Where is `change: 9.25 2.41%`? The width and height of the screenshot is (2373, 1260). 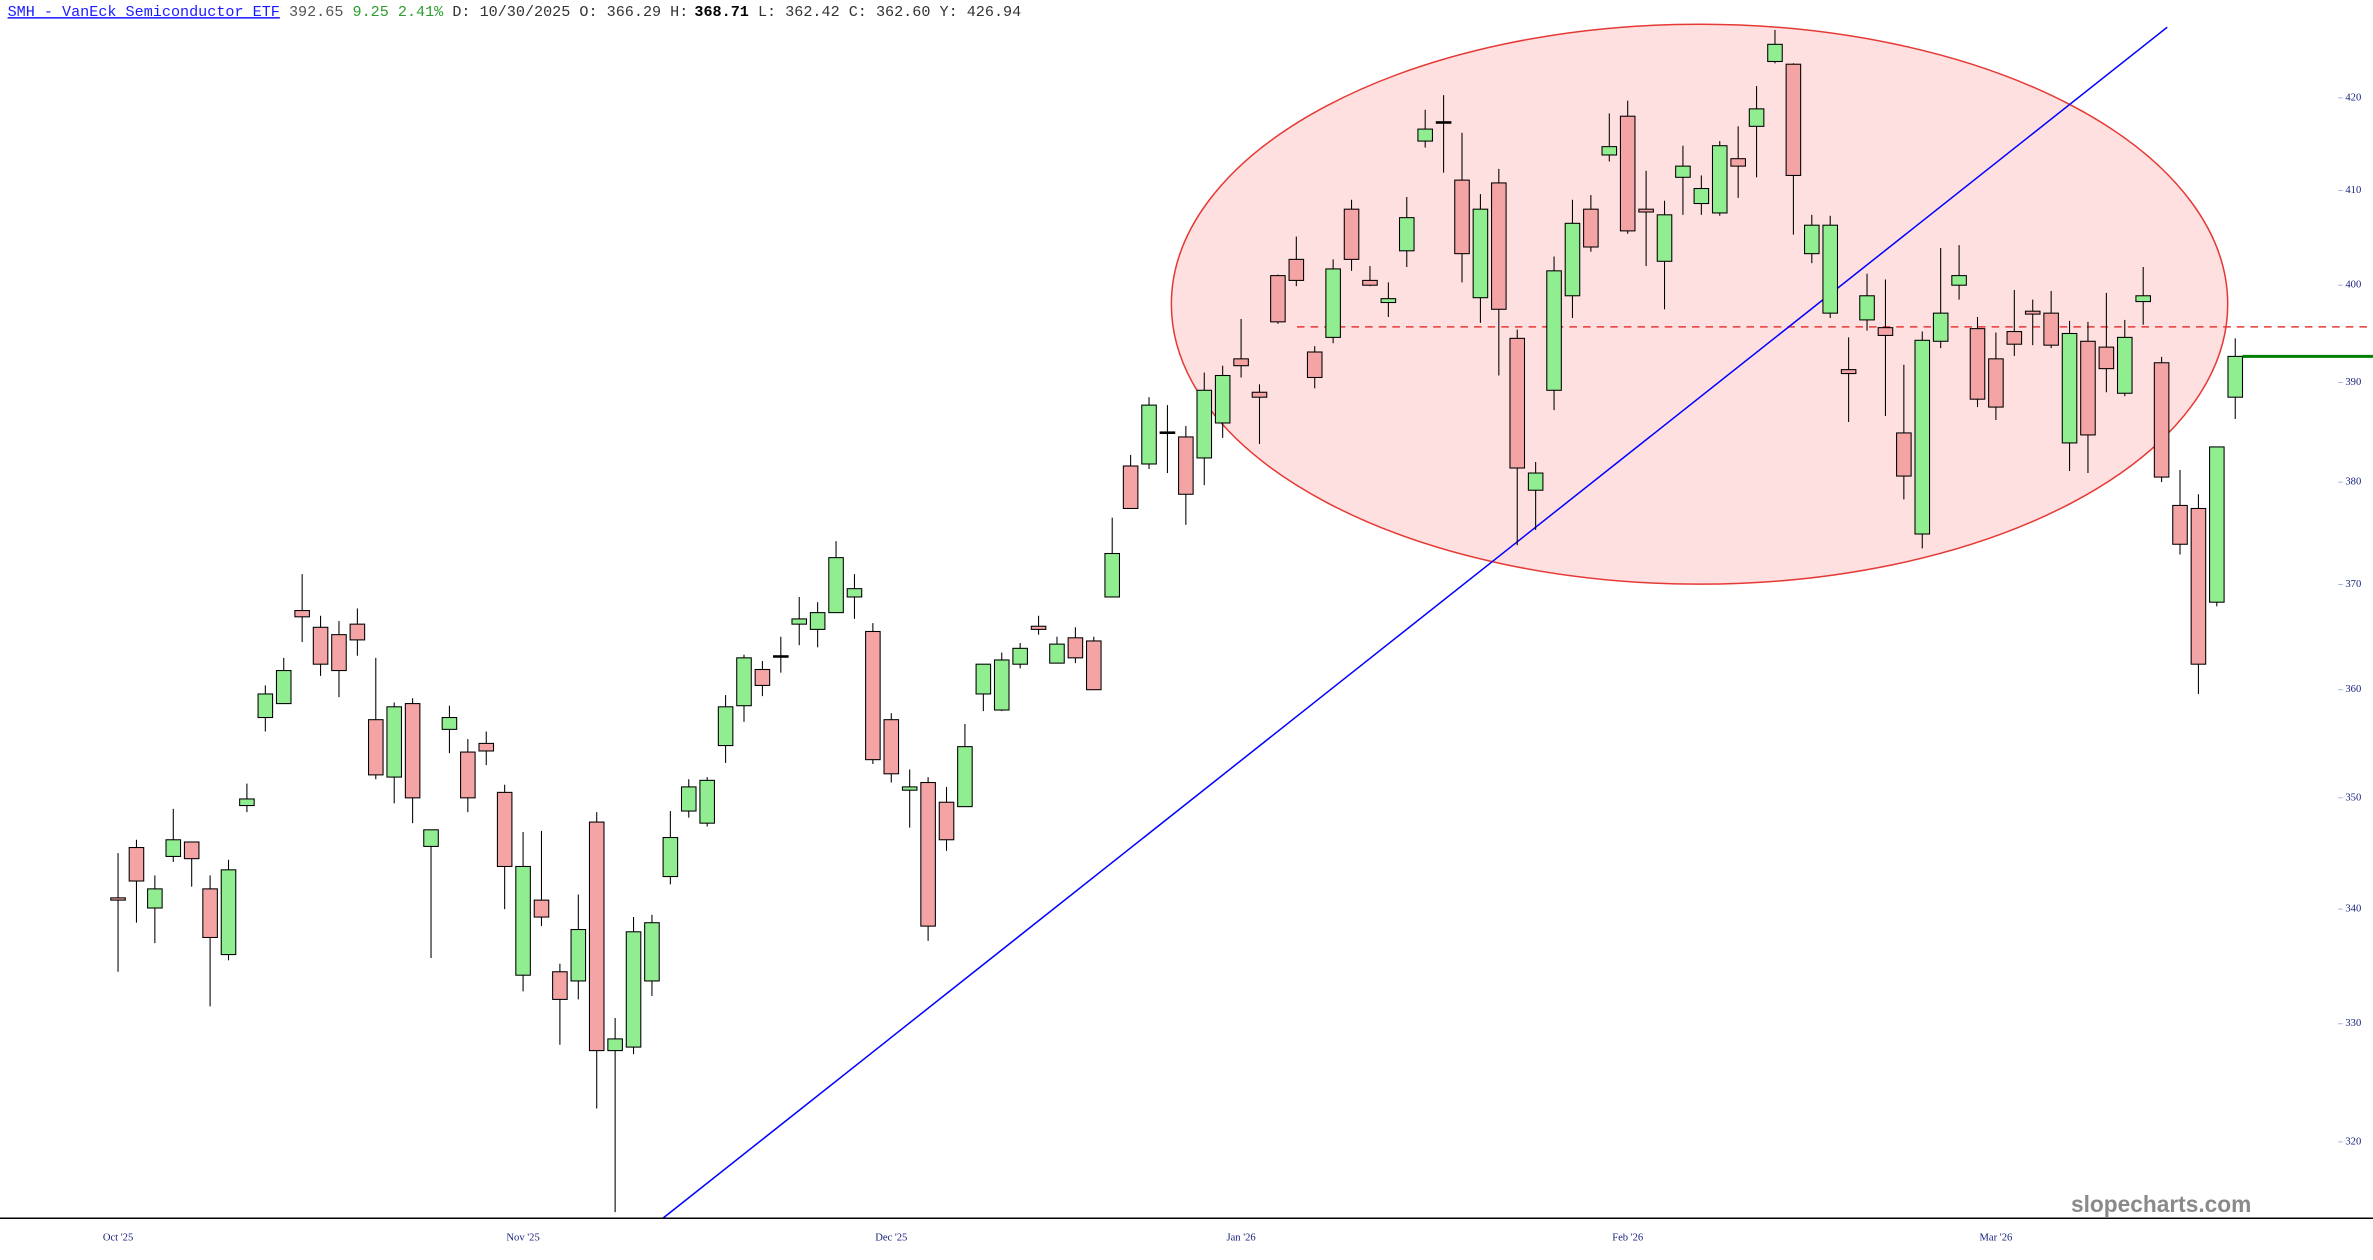
change: 9.25 2.41% is located at coordinates (398, 12).